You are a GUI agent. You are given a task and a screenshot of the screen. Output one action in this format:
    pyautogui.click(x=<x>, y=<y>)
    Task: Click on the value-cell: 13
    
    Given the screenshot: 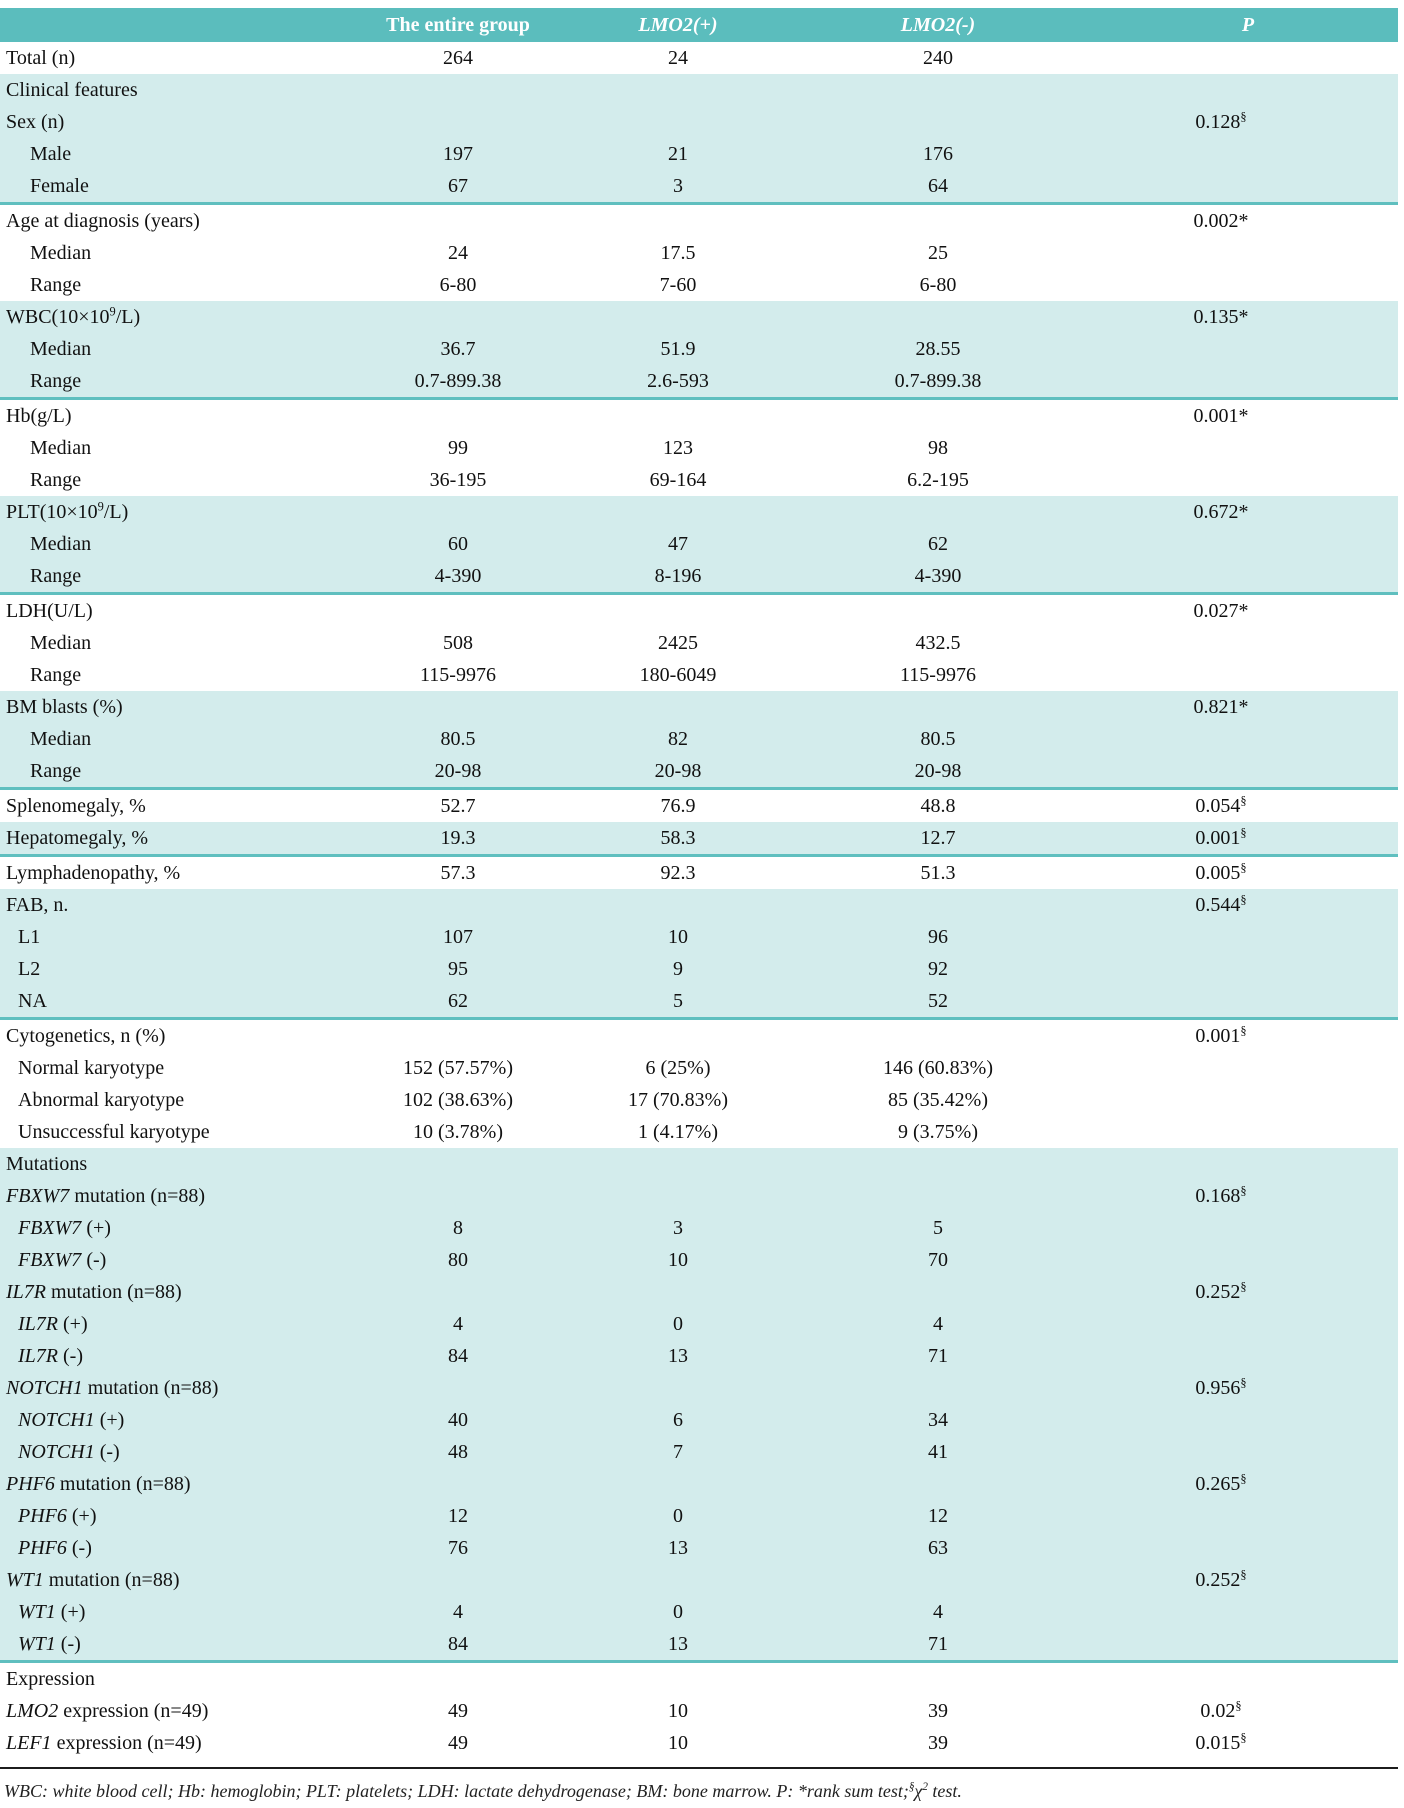 What is the action you would take?
    pyautogui.click(x=678, y=1548)
    